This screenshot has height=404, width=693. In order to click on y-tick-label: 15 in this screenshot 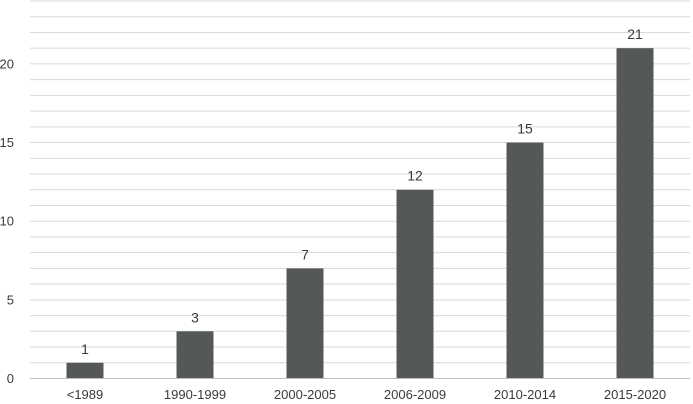, I will do `click(7, 142)`.